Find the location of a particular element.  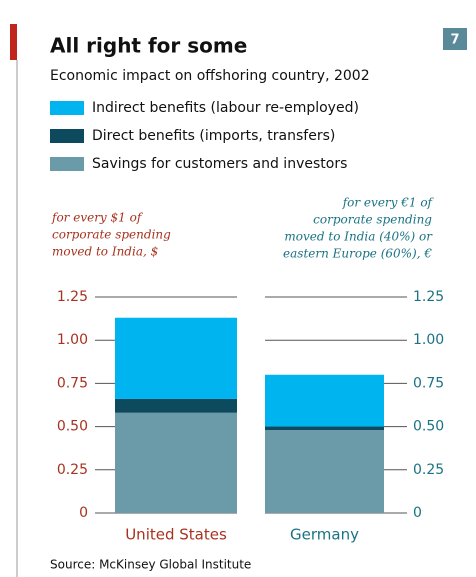

right-axis-label: corporate spending is located at coordinates (372, 220).